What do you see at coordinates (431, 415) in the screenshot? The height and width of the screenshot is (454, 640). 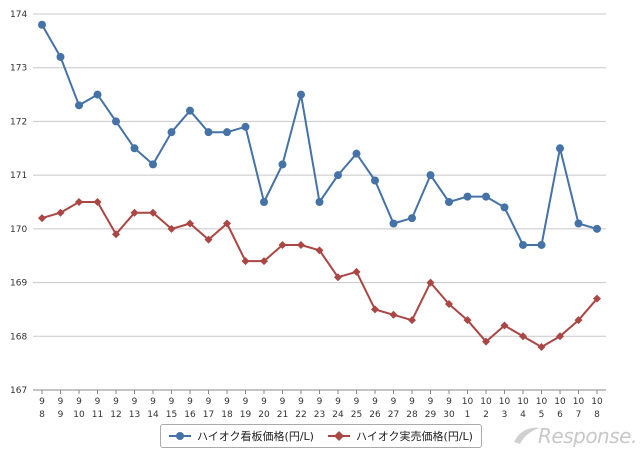 I see `x-tick-label-day: 29` at bounding box center [431, 415].